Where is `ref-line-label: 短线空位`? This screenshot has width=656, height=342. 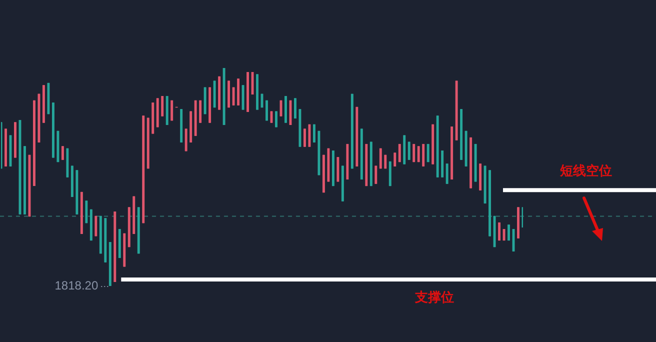
ref-line-label: 短线空位 is located at coordinates (585, 170).